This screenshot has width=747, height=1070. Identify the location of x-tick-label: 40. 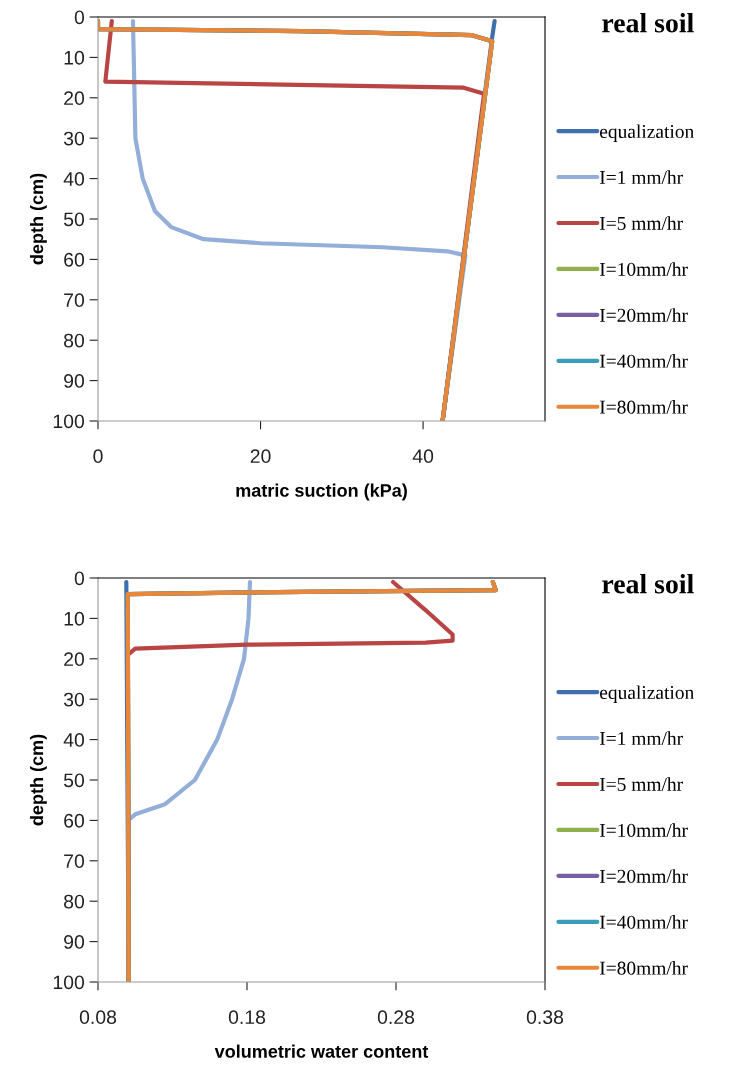
(423, 456).